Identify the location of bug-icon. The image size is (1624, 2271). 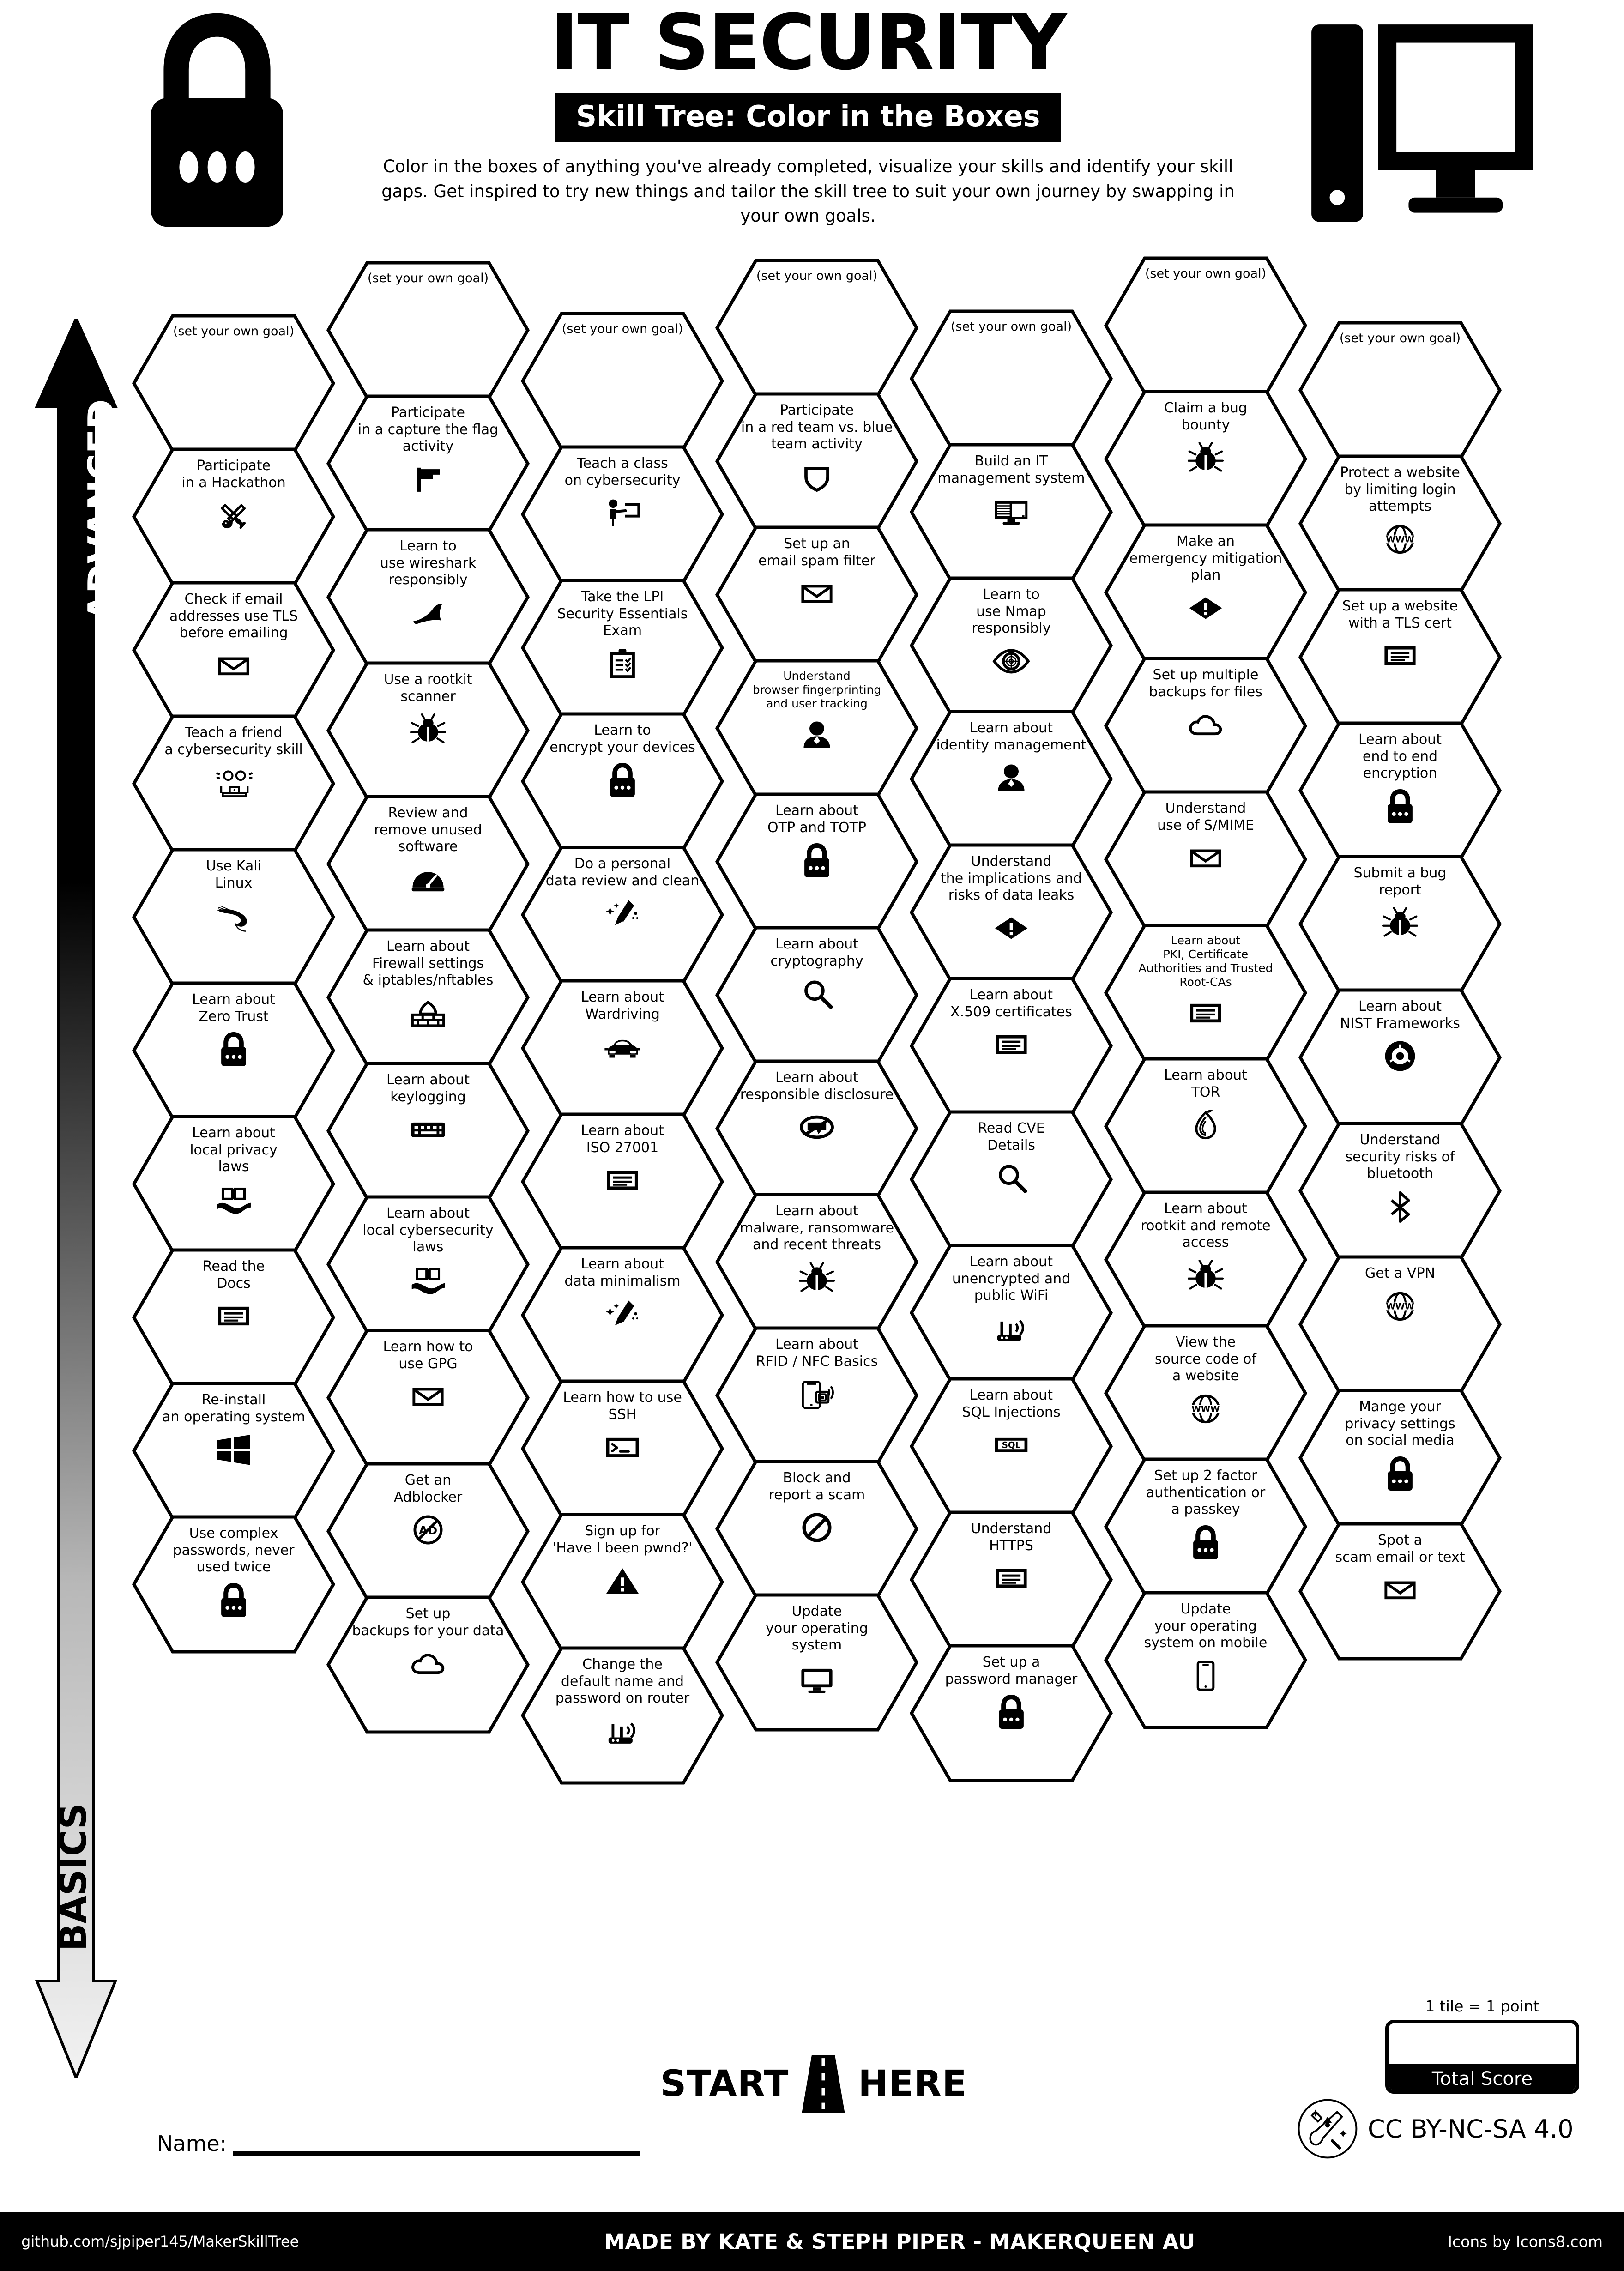
(816, 1278).